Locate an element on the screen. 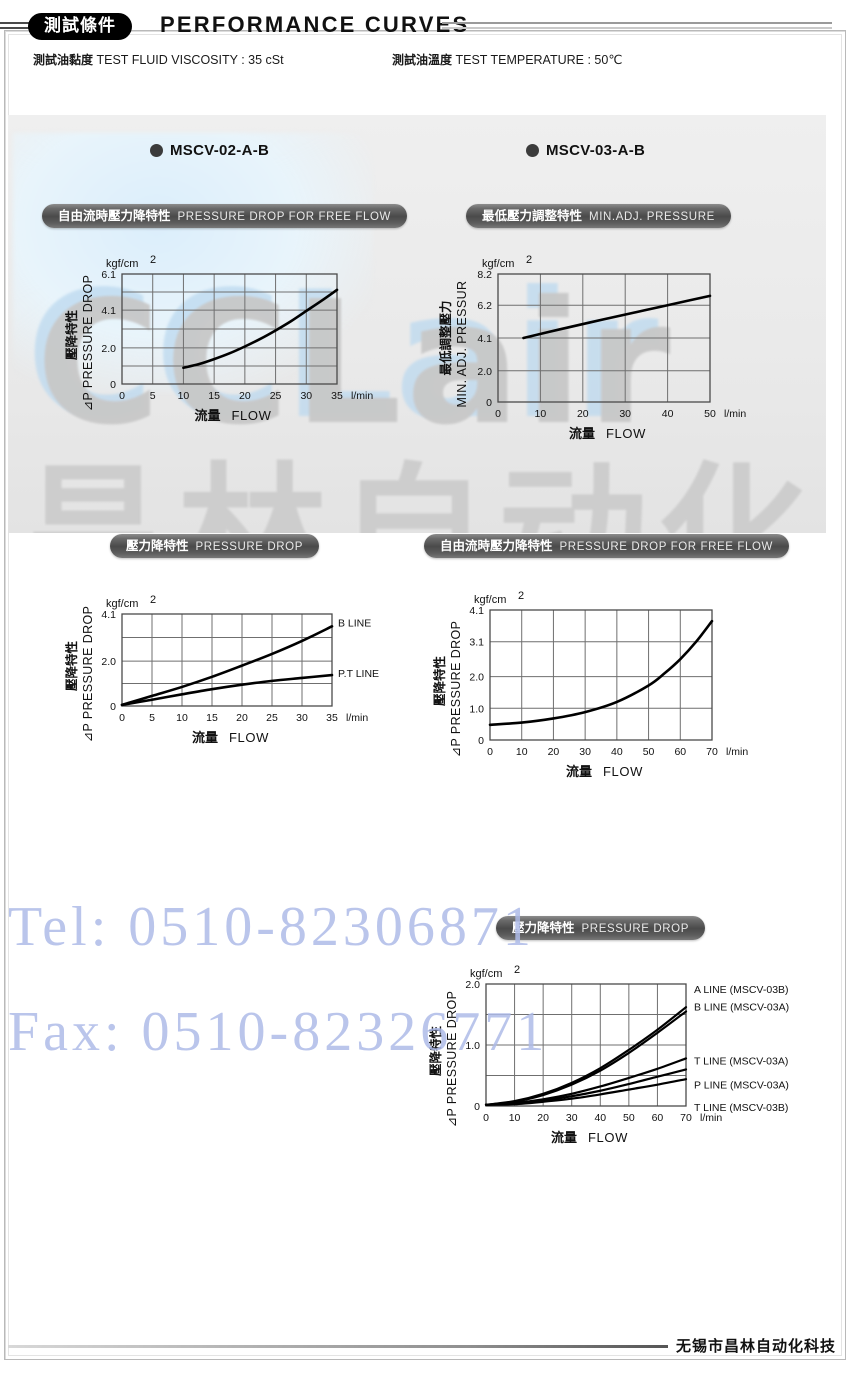 This screenshot has height=1380, width=850. section-pill-1-cn: 最低壓力調整特性 is located at coordinates (532, 215).